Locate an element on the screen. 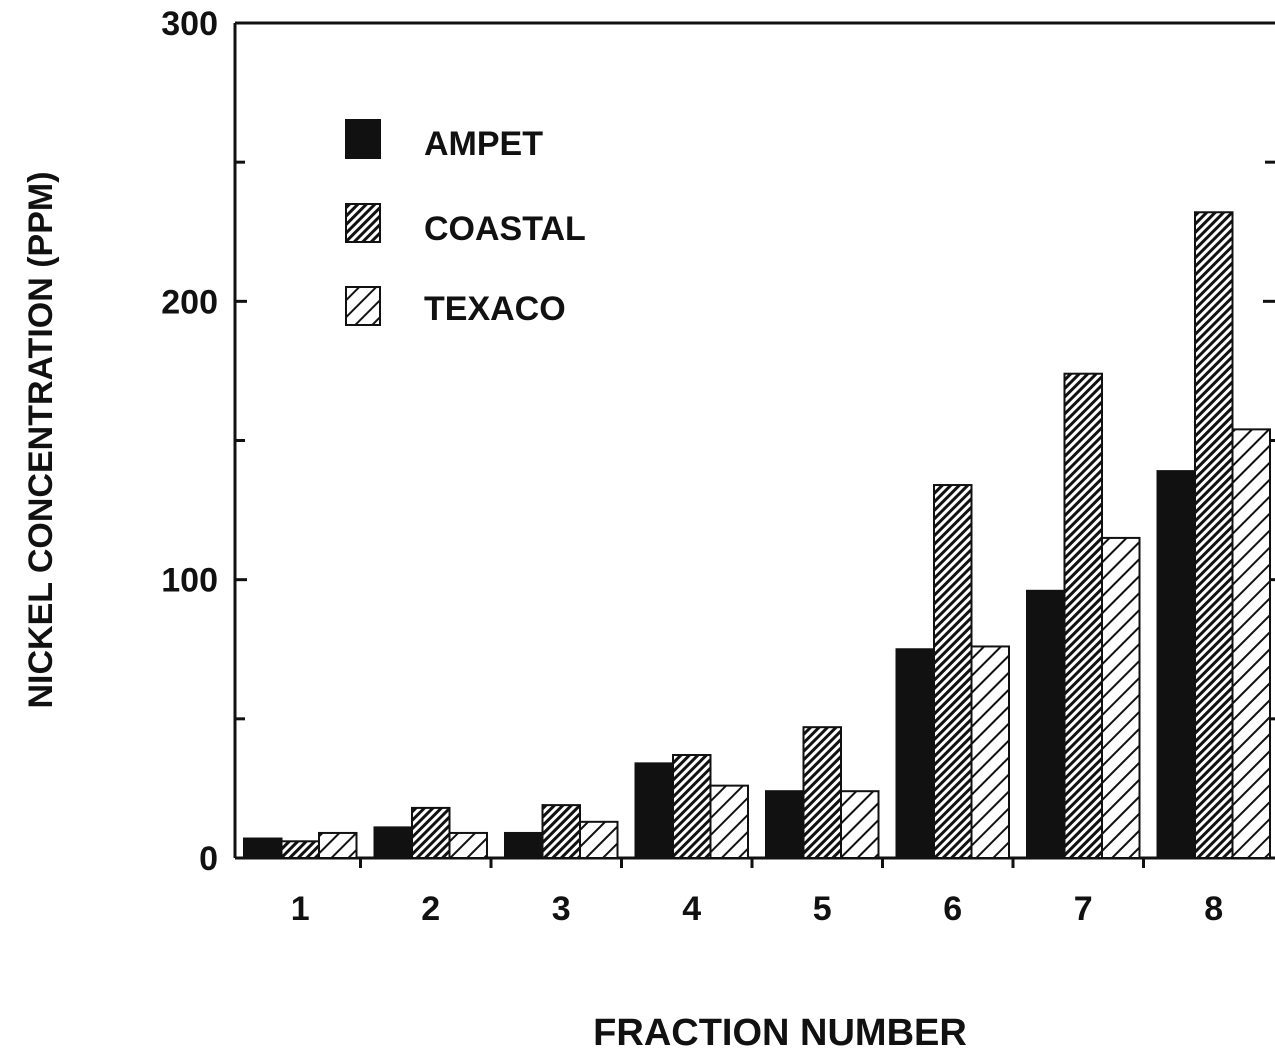  x-tick-label: 2 is located at coordinates (430, 909).